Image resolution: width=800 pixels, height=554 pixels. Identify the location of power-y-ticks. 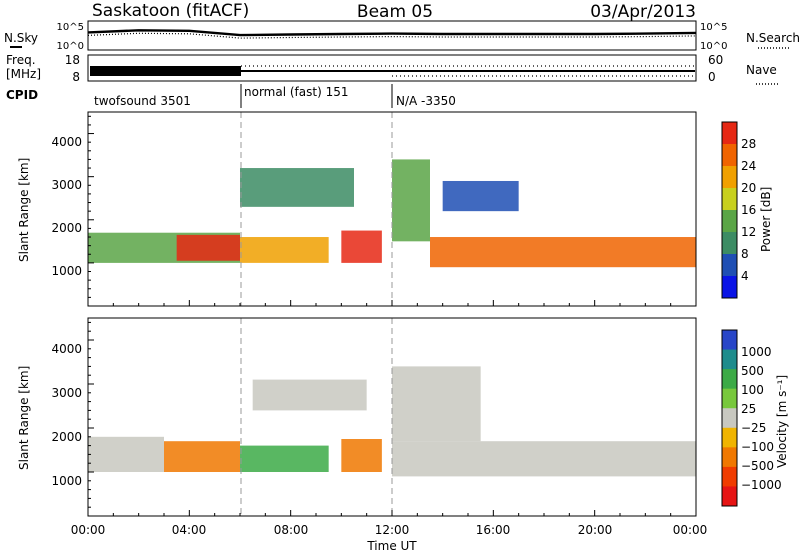
(91, 211).